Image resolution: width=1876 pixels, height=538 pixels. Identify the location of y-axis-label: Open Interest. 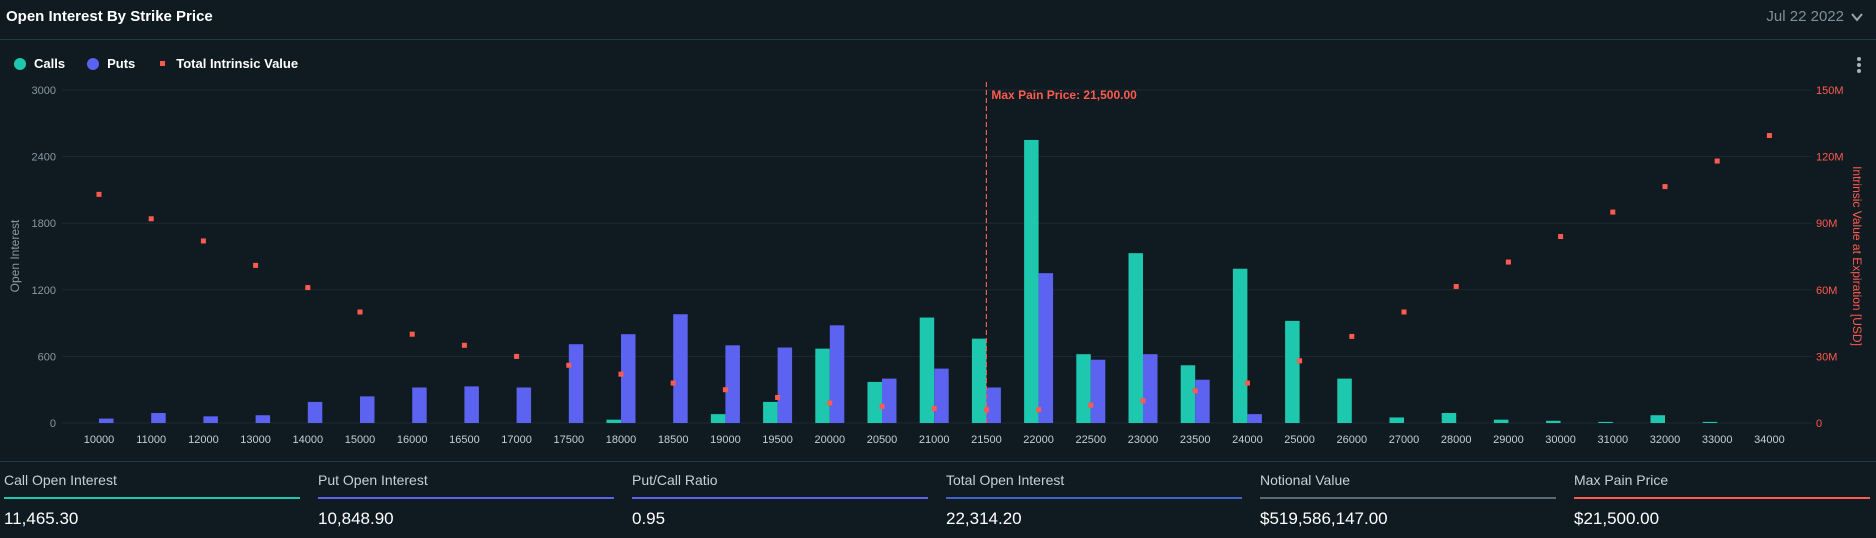
(15, 255).